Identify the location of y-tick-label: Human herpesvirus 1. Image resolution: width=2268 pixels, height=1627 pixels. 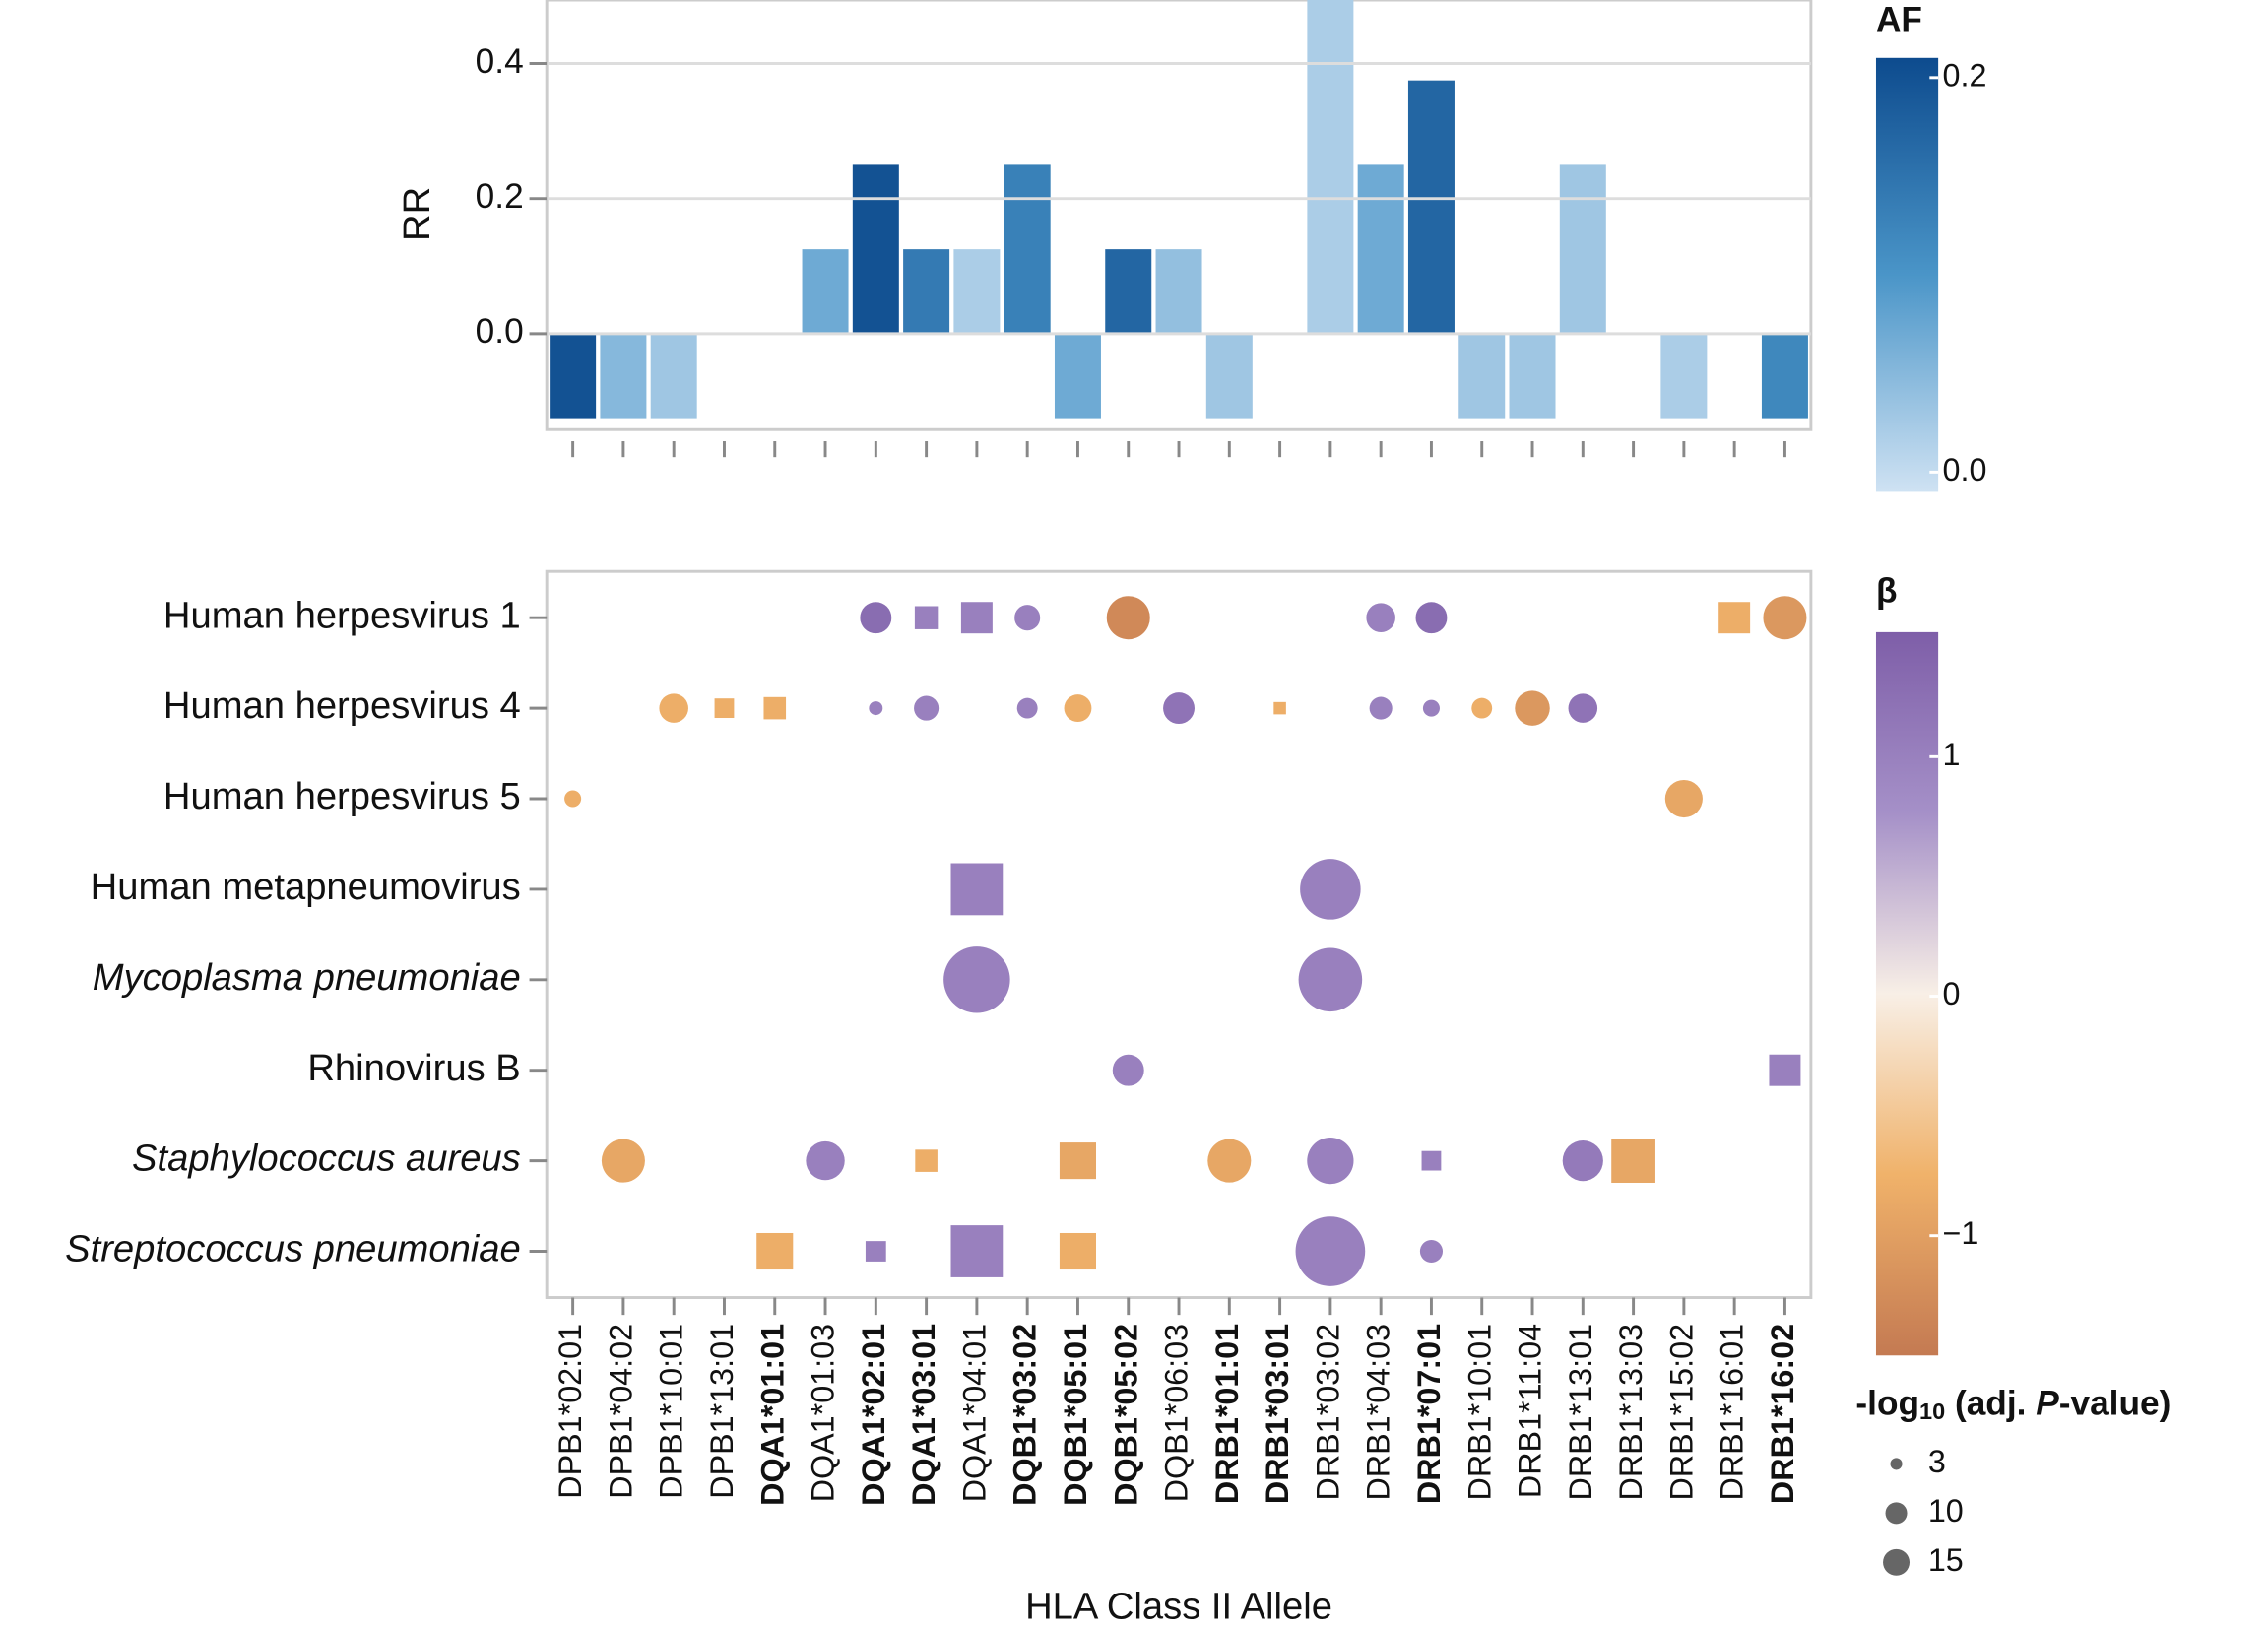
(342, 615).